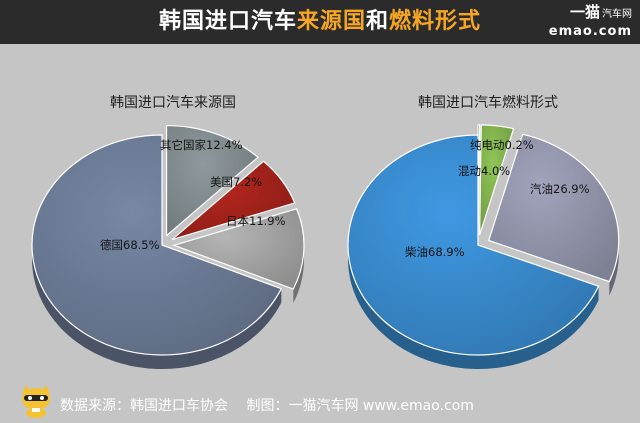 The image size is (640, 423). I want to click on slice-label-3: 德国68.5%, so click(130, 245).